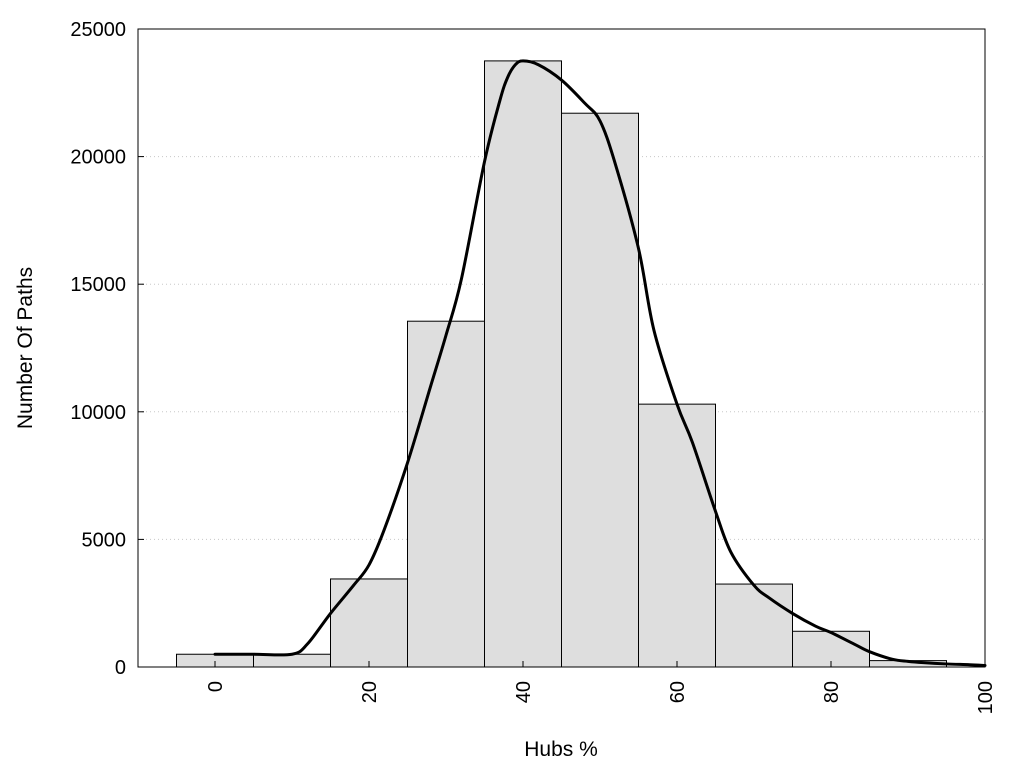  Describe the element at coordinates (370, 692) in the screenshot. I see `x-tick-label-1: 20` at that location.